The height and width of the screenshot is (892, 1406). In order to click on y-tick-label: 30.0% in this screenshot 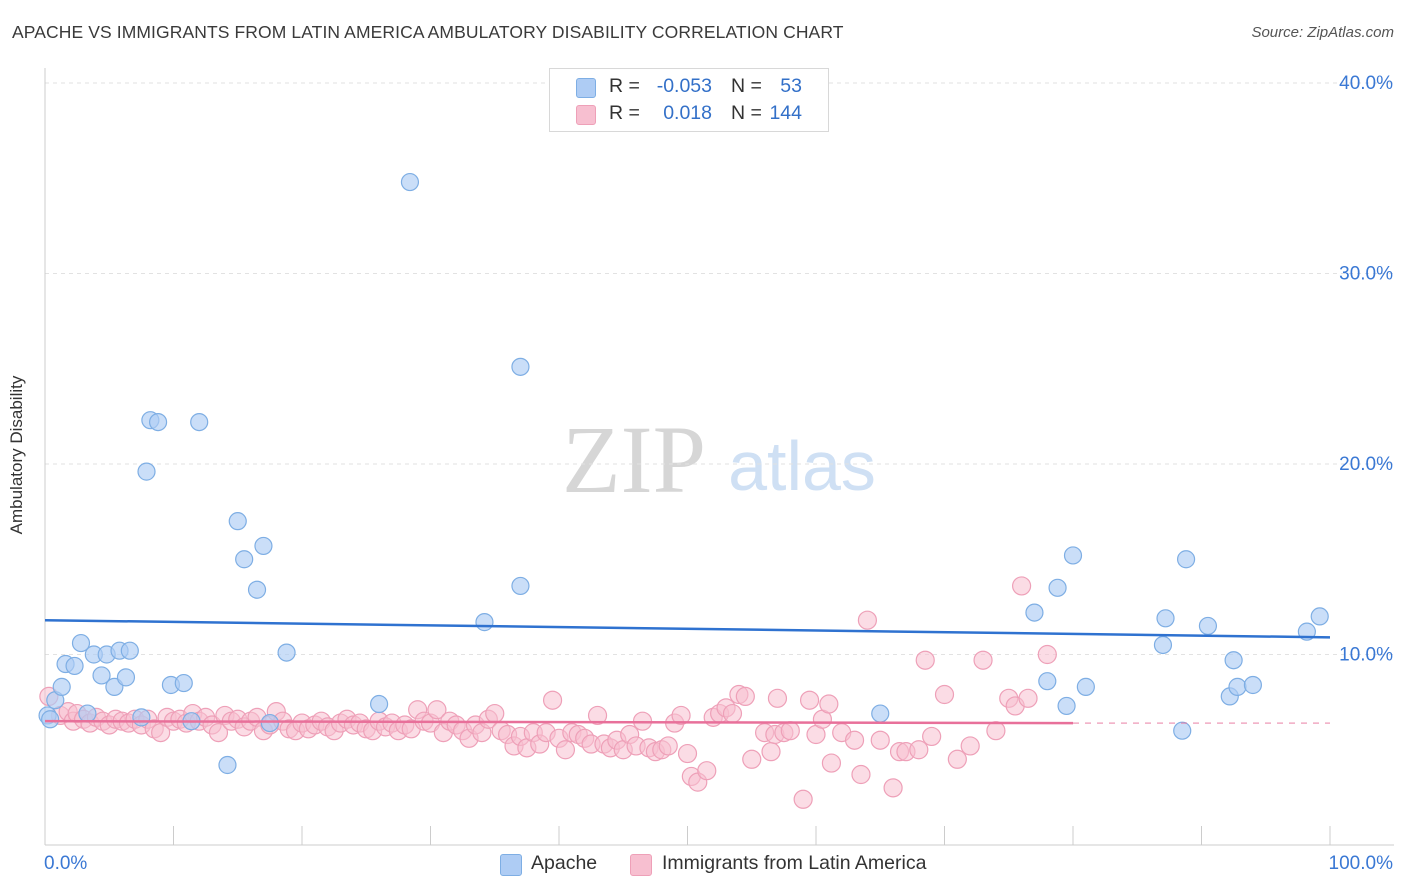, I will do `click(1366, 274)`.